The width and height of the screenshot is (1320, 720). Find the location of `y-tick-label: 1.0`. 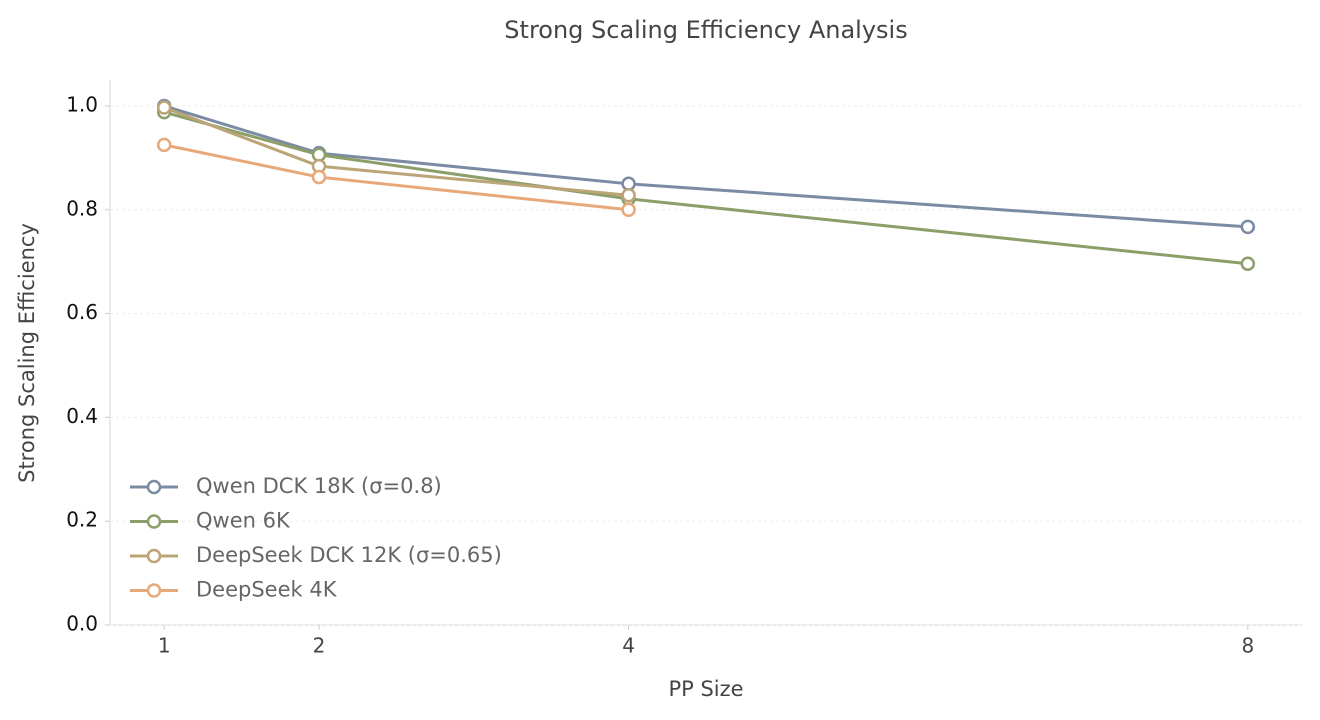

y-tick-label: 1.0 is located at coordinates (82, 104).